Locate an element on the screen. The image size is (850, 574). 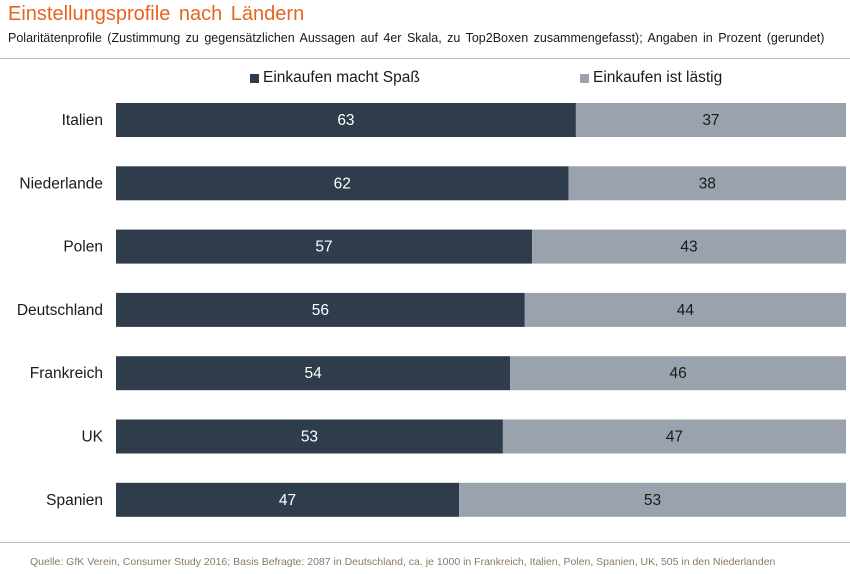
data-label-s1-1: 62 is located at coordinates (342, 183).